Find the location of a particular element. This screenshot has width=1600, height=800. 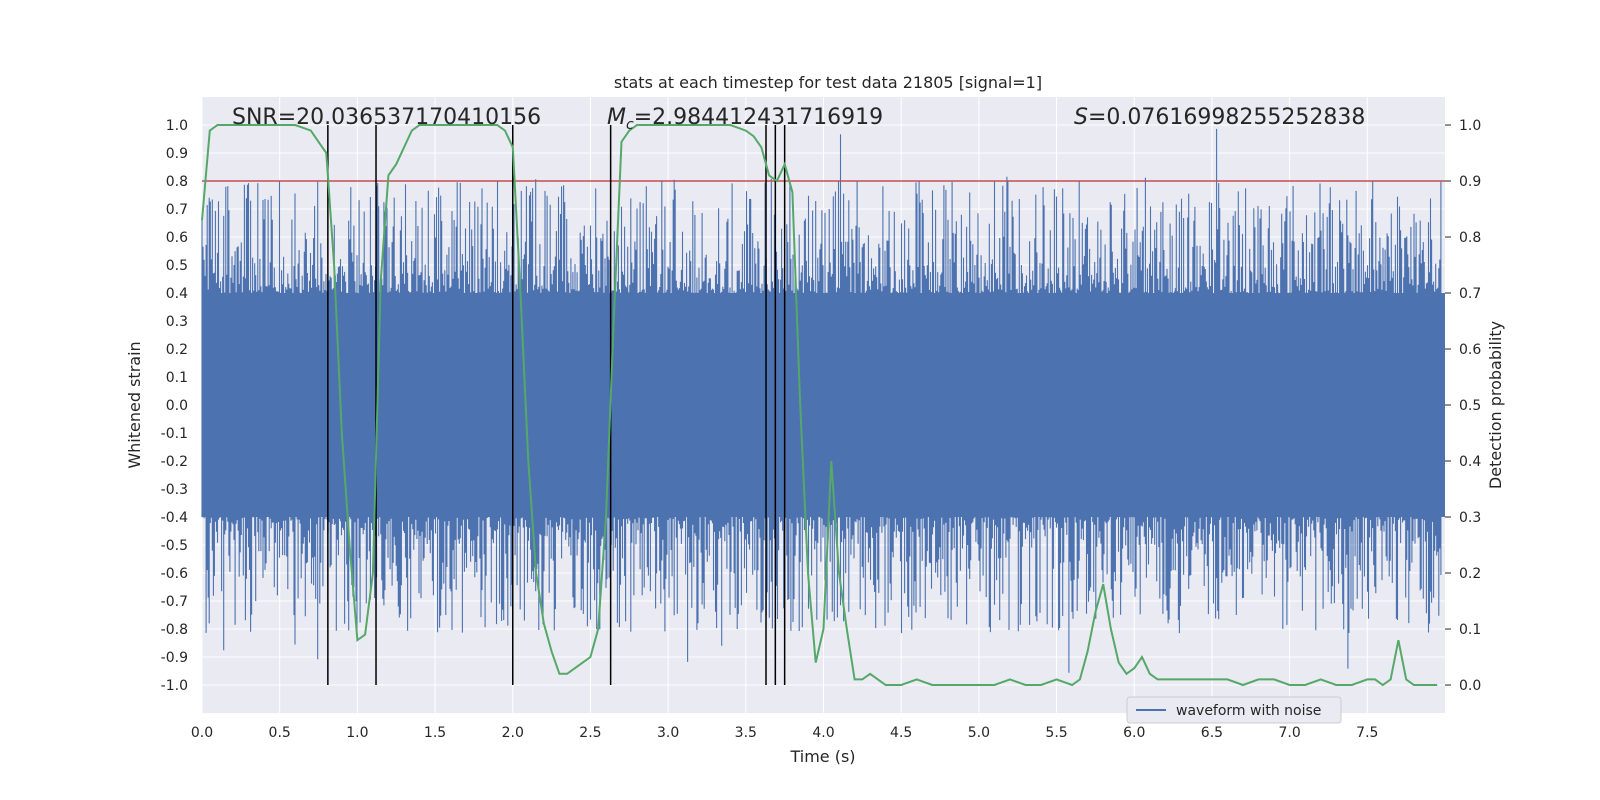

y-tick-label: -0.2 is located at coordinates (174, 462).